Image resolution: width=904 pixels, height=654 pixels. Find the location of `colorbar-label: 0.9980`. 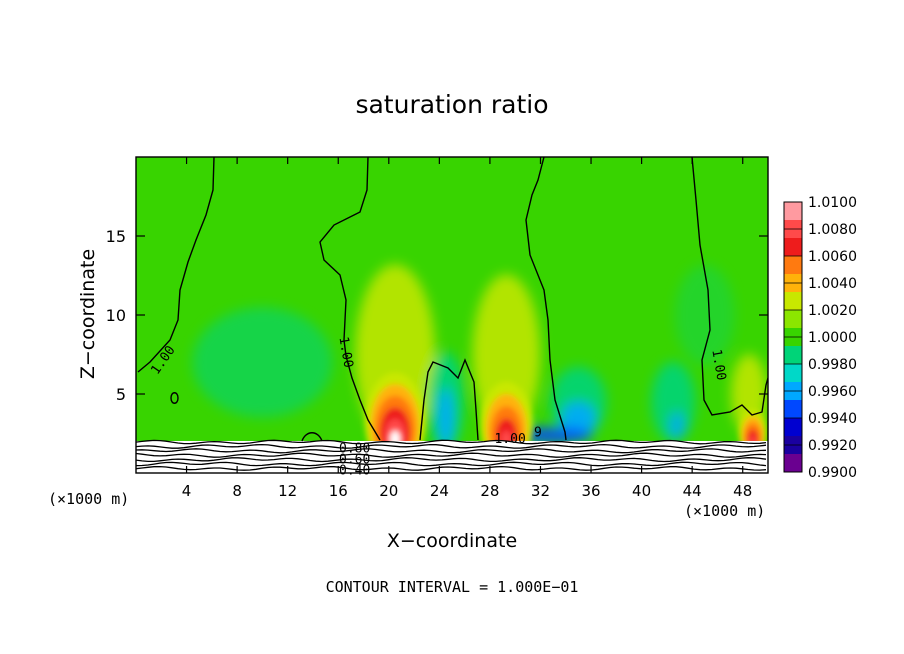

colorbar-label: 0.9980 is located at coordinates (832, 365).